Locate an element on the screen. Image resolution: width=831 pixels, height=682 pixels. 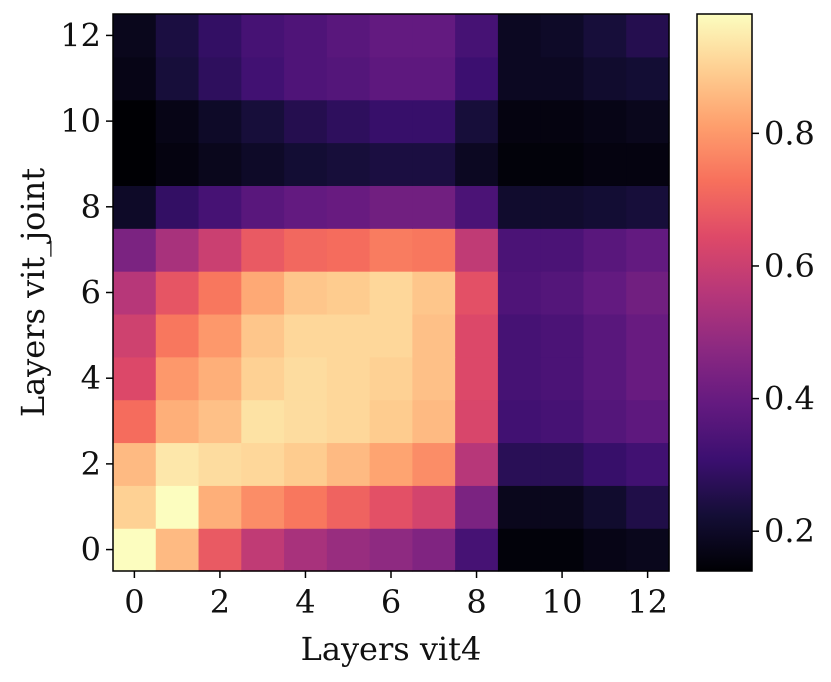
colorbar-tick-label: 0.6 is located at coordinates (789, 266).